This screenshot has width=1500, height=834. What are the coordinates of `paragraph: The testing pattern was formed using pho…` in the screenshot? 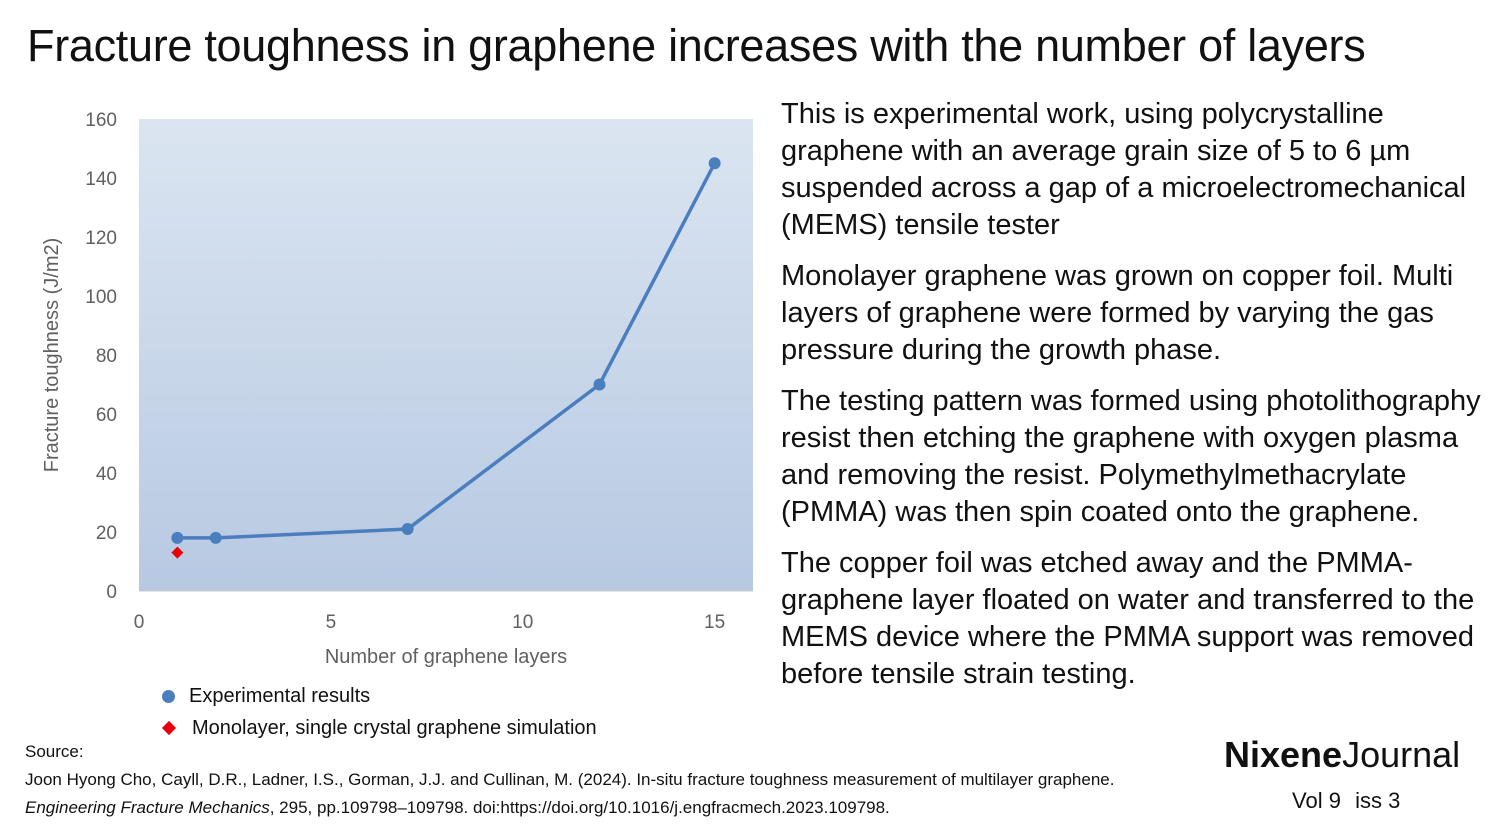 It's located at (1131, 456).